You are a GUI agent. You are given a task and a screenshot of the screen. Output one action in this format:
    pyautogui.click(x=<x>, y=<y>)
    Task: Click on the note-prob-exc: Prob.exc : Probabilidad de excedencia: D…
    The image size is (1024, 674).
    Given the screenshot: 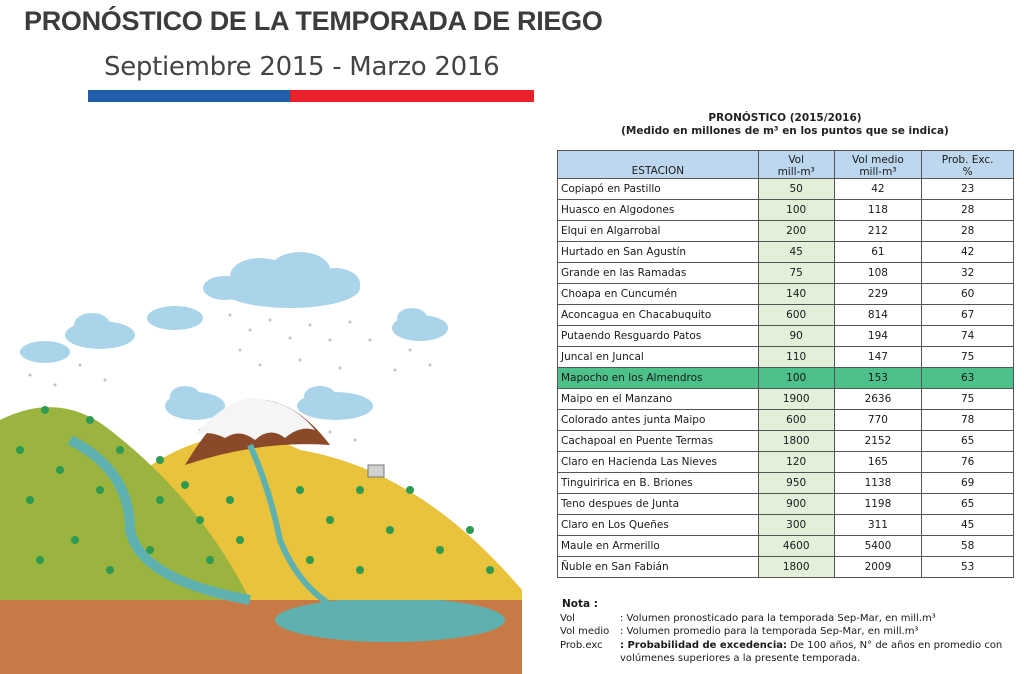 What is the action you would take?
    pyautogui.click(x=781, y=652)
    